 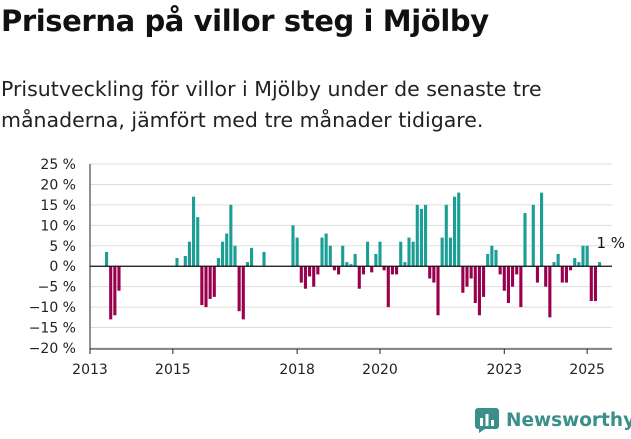 I want to click on y-tick-label: −10 %, so click(x=52, y=308).